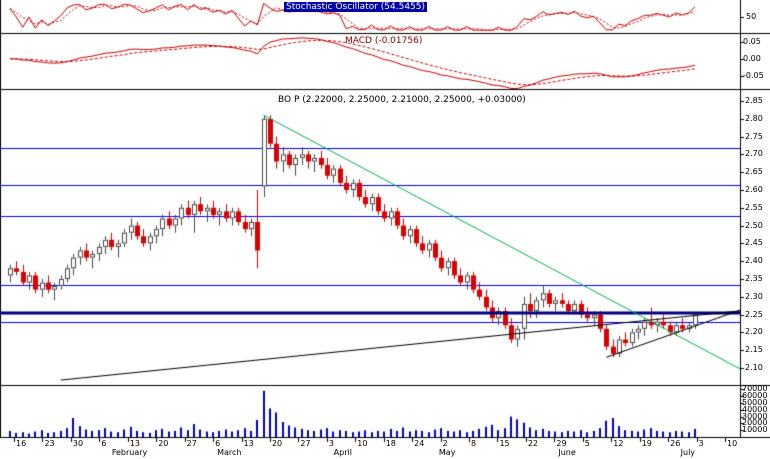 Image resolution: width=770 pixels, height=459 pixels. What do you see at coordinates (447, 452) in the screenshot?
I see `month-label: May` at bounding box center [447, 452].